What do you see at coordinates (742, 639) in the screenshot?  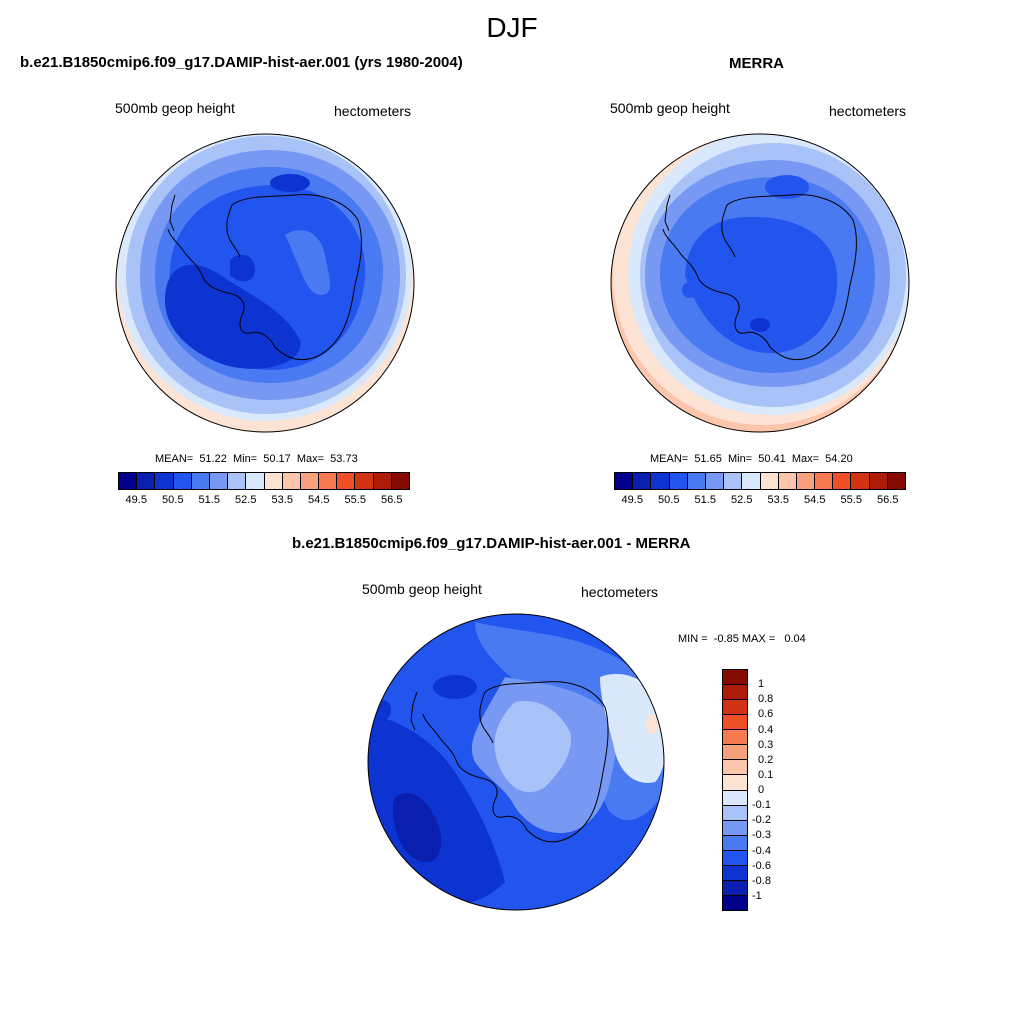 I see `diff-stats: MIN = -0.85 MAX = 0.04` at bounding box center [742, 639].